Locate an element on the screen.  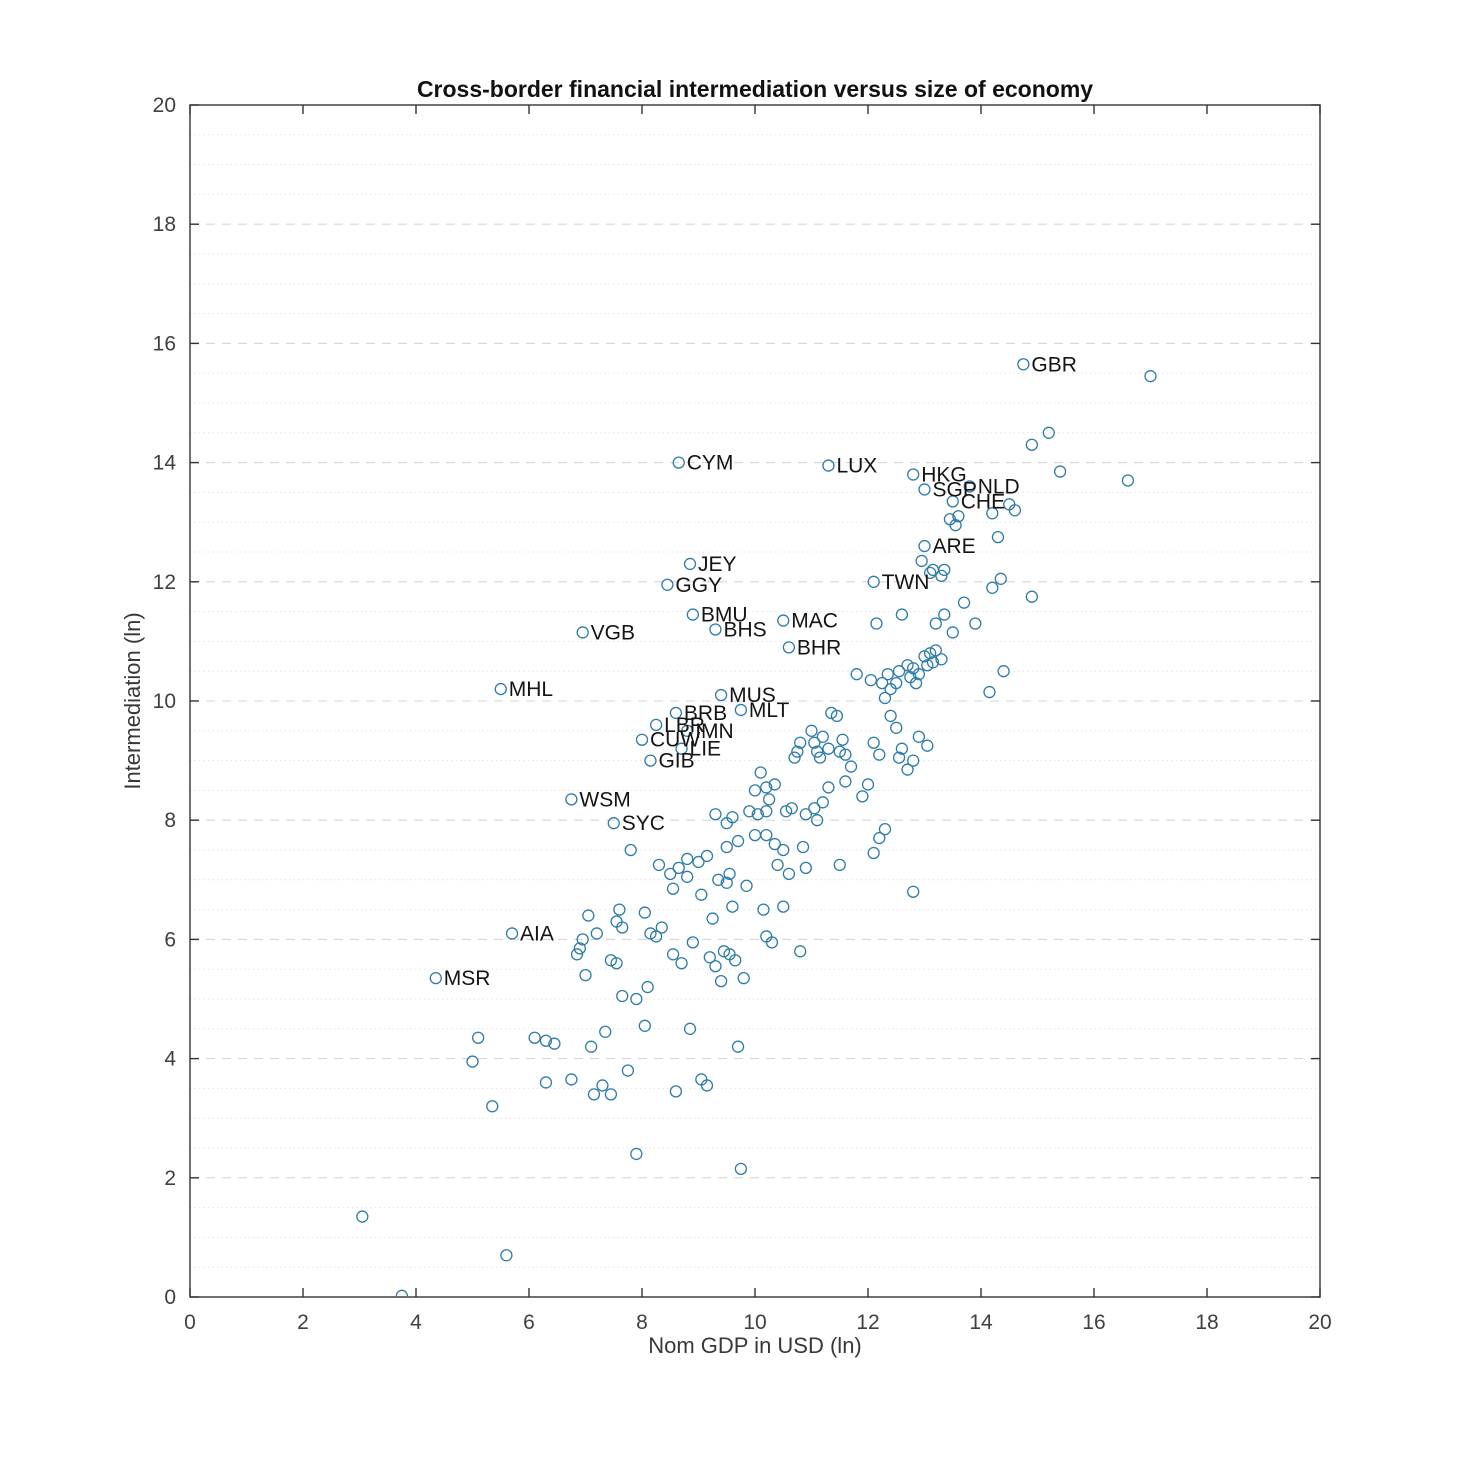
x-tick-label: 20 is located at coordinates (1319, 1322).